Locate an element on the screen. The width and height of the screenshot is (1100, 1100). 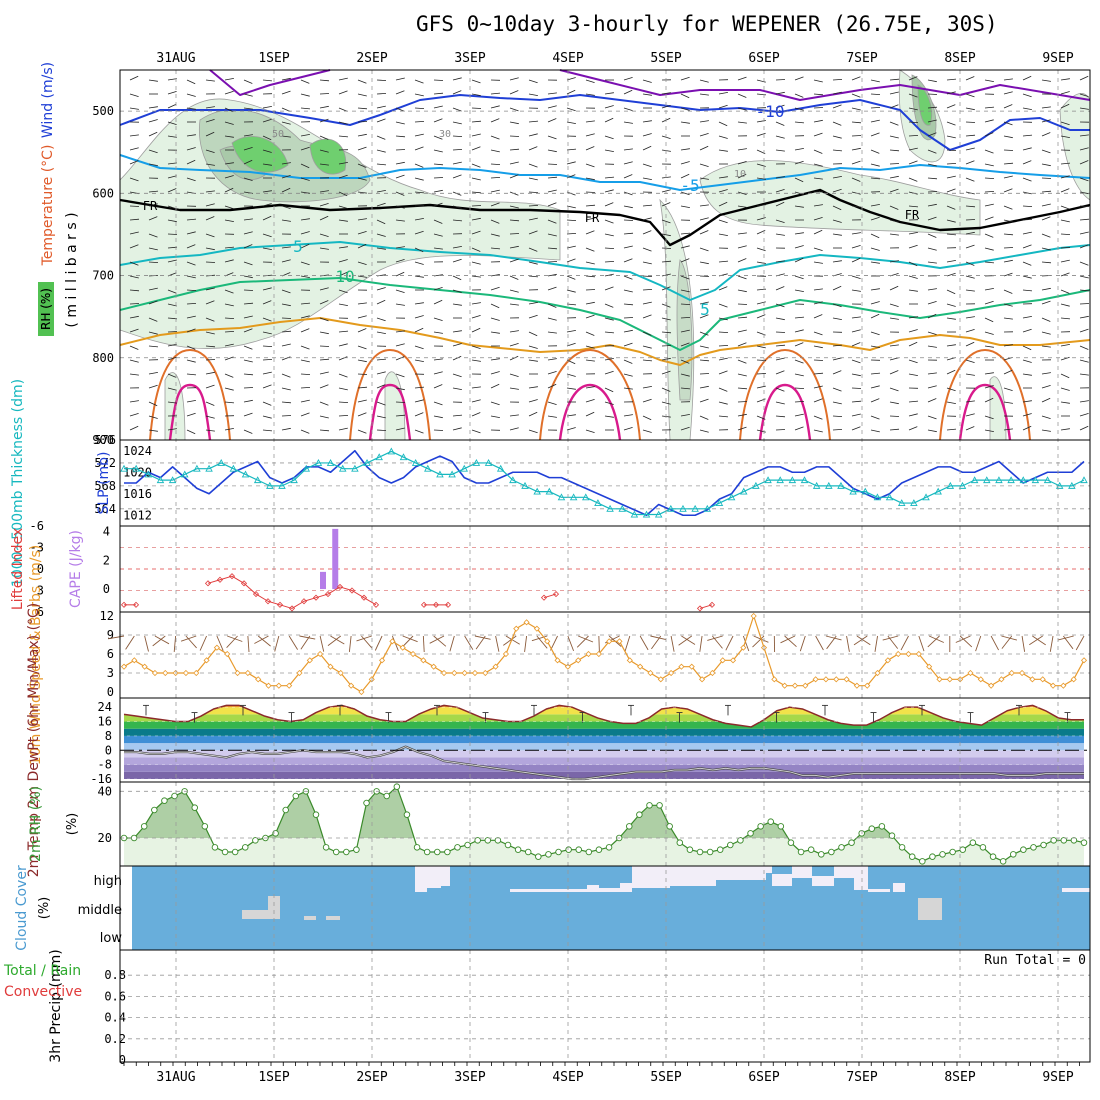
temperature-line is located at coordinates (603, 716).